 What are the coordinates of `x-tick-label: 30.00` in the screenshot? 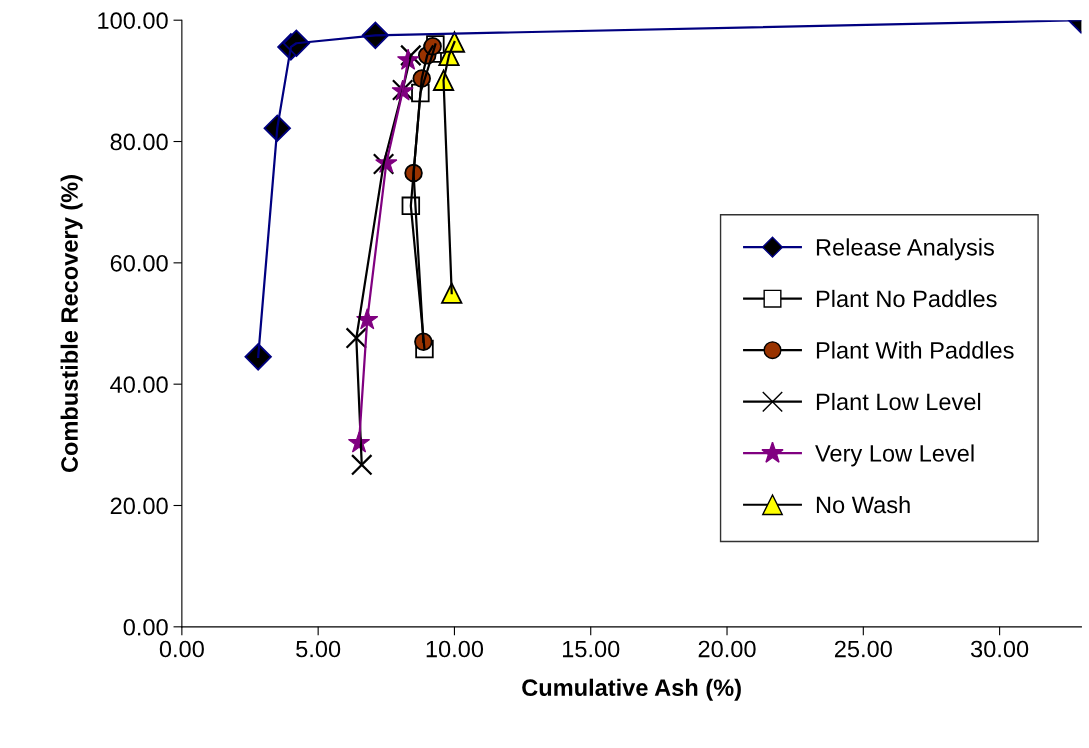 It's located at (999, 649).